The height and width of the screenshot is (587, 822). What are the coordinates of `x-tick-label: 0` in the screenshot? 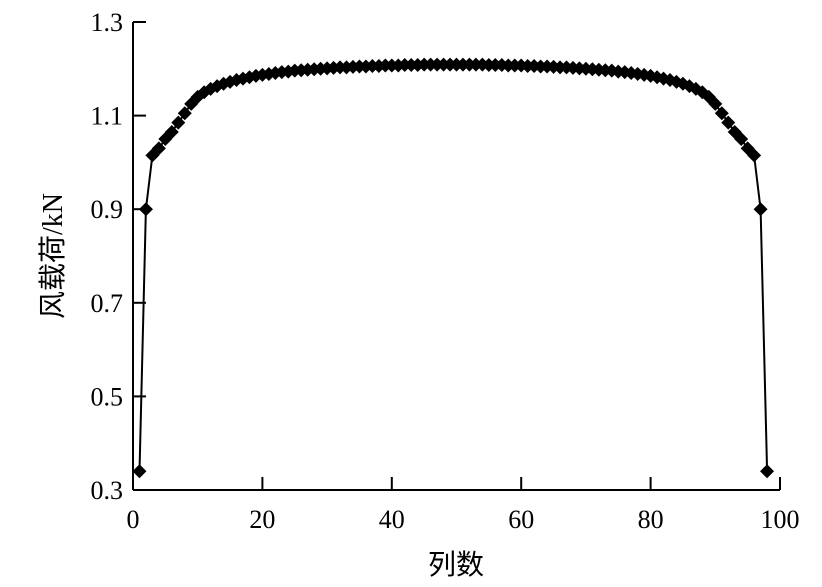 It's located at (133, 519).